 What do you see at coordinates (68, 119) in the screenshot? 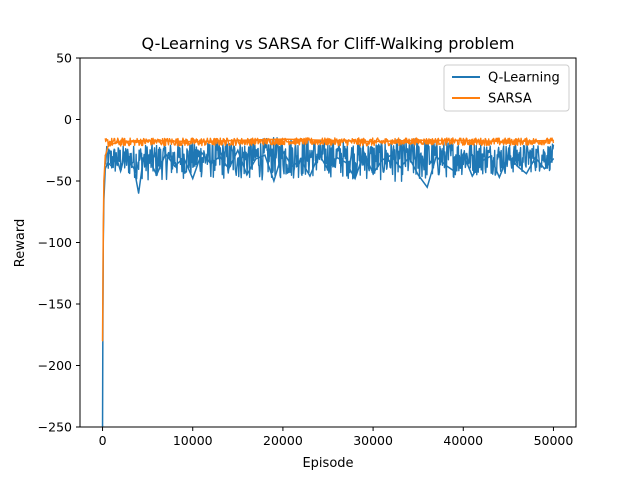
I see `y-tick-label: 0` at bounding box center [68, 119].